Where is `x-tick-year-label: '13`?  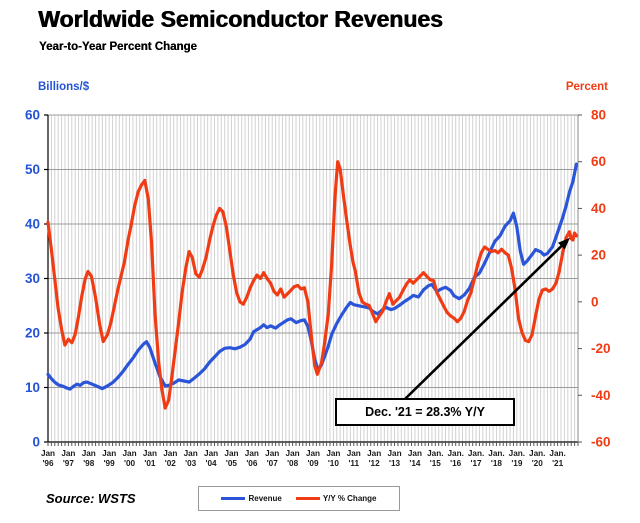
x-tick-year-label: '13 is located at coordinates (395, 463).